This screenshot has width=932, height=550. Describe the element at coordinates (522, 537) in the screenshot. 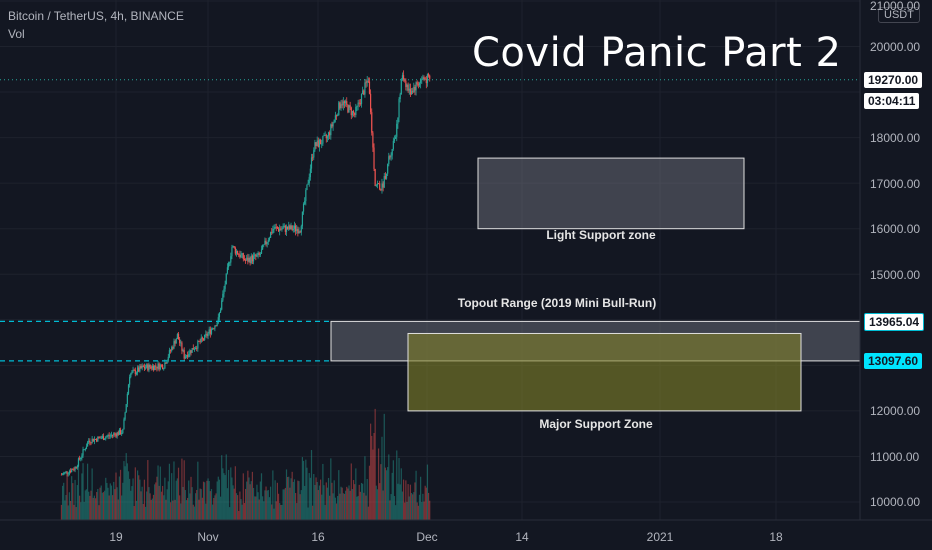

I see `x-tick: 14` at that location.